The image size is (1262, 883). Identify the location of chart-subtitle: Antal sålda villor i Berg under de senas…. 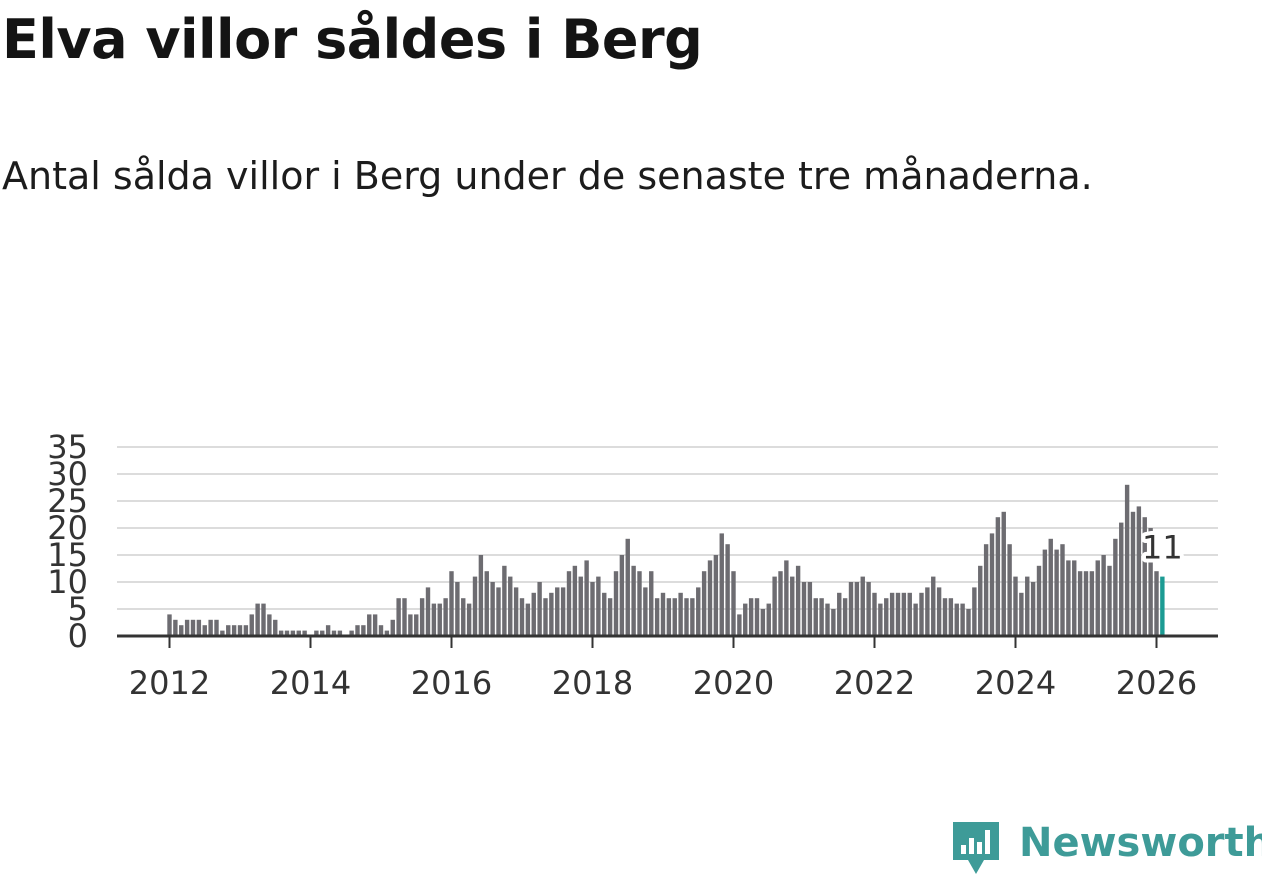
(547, 176).